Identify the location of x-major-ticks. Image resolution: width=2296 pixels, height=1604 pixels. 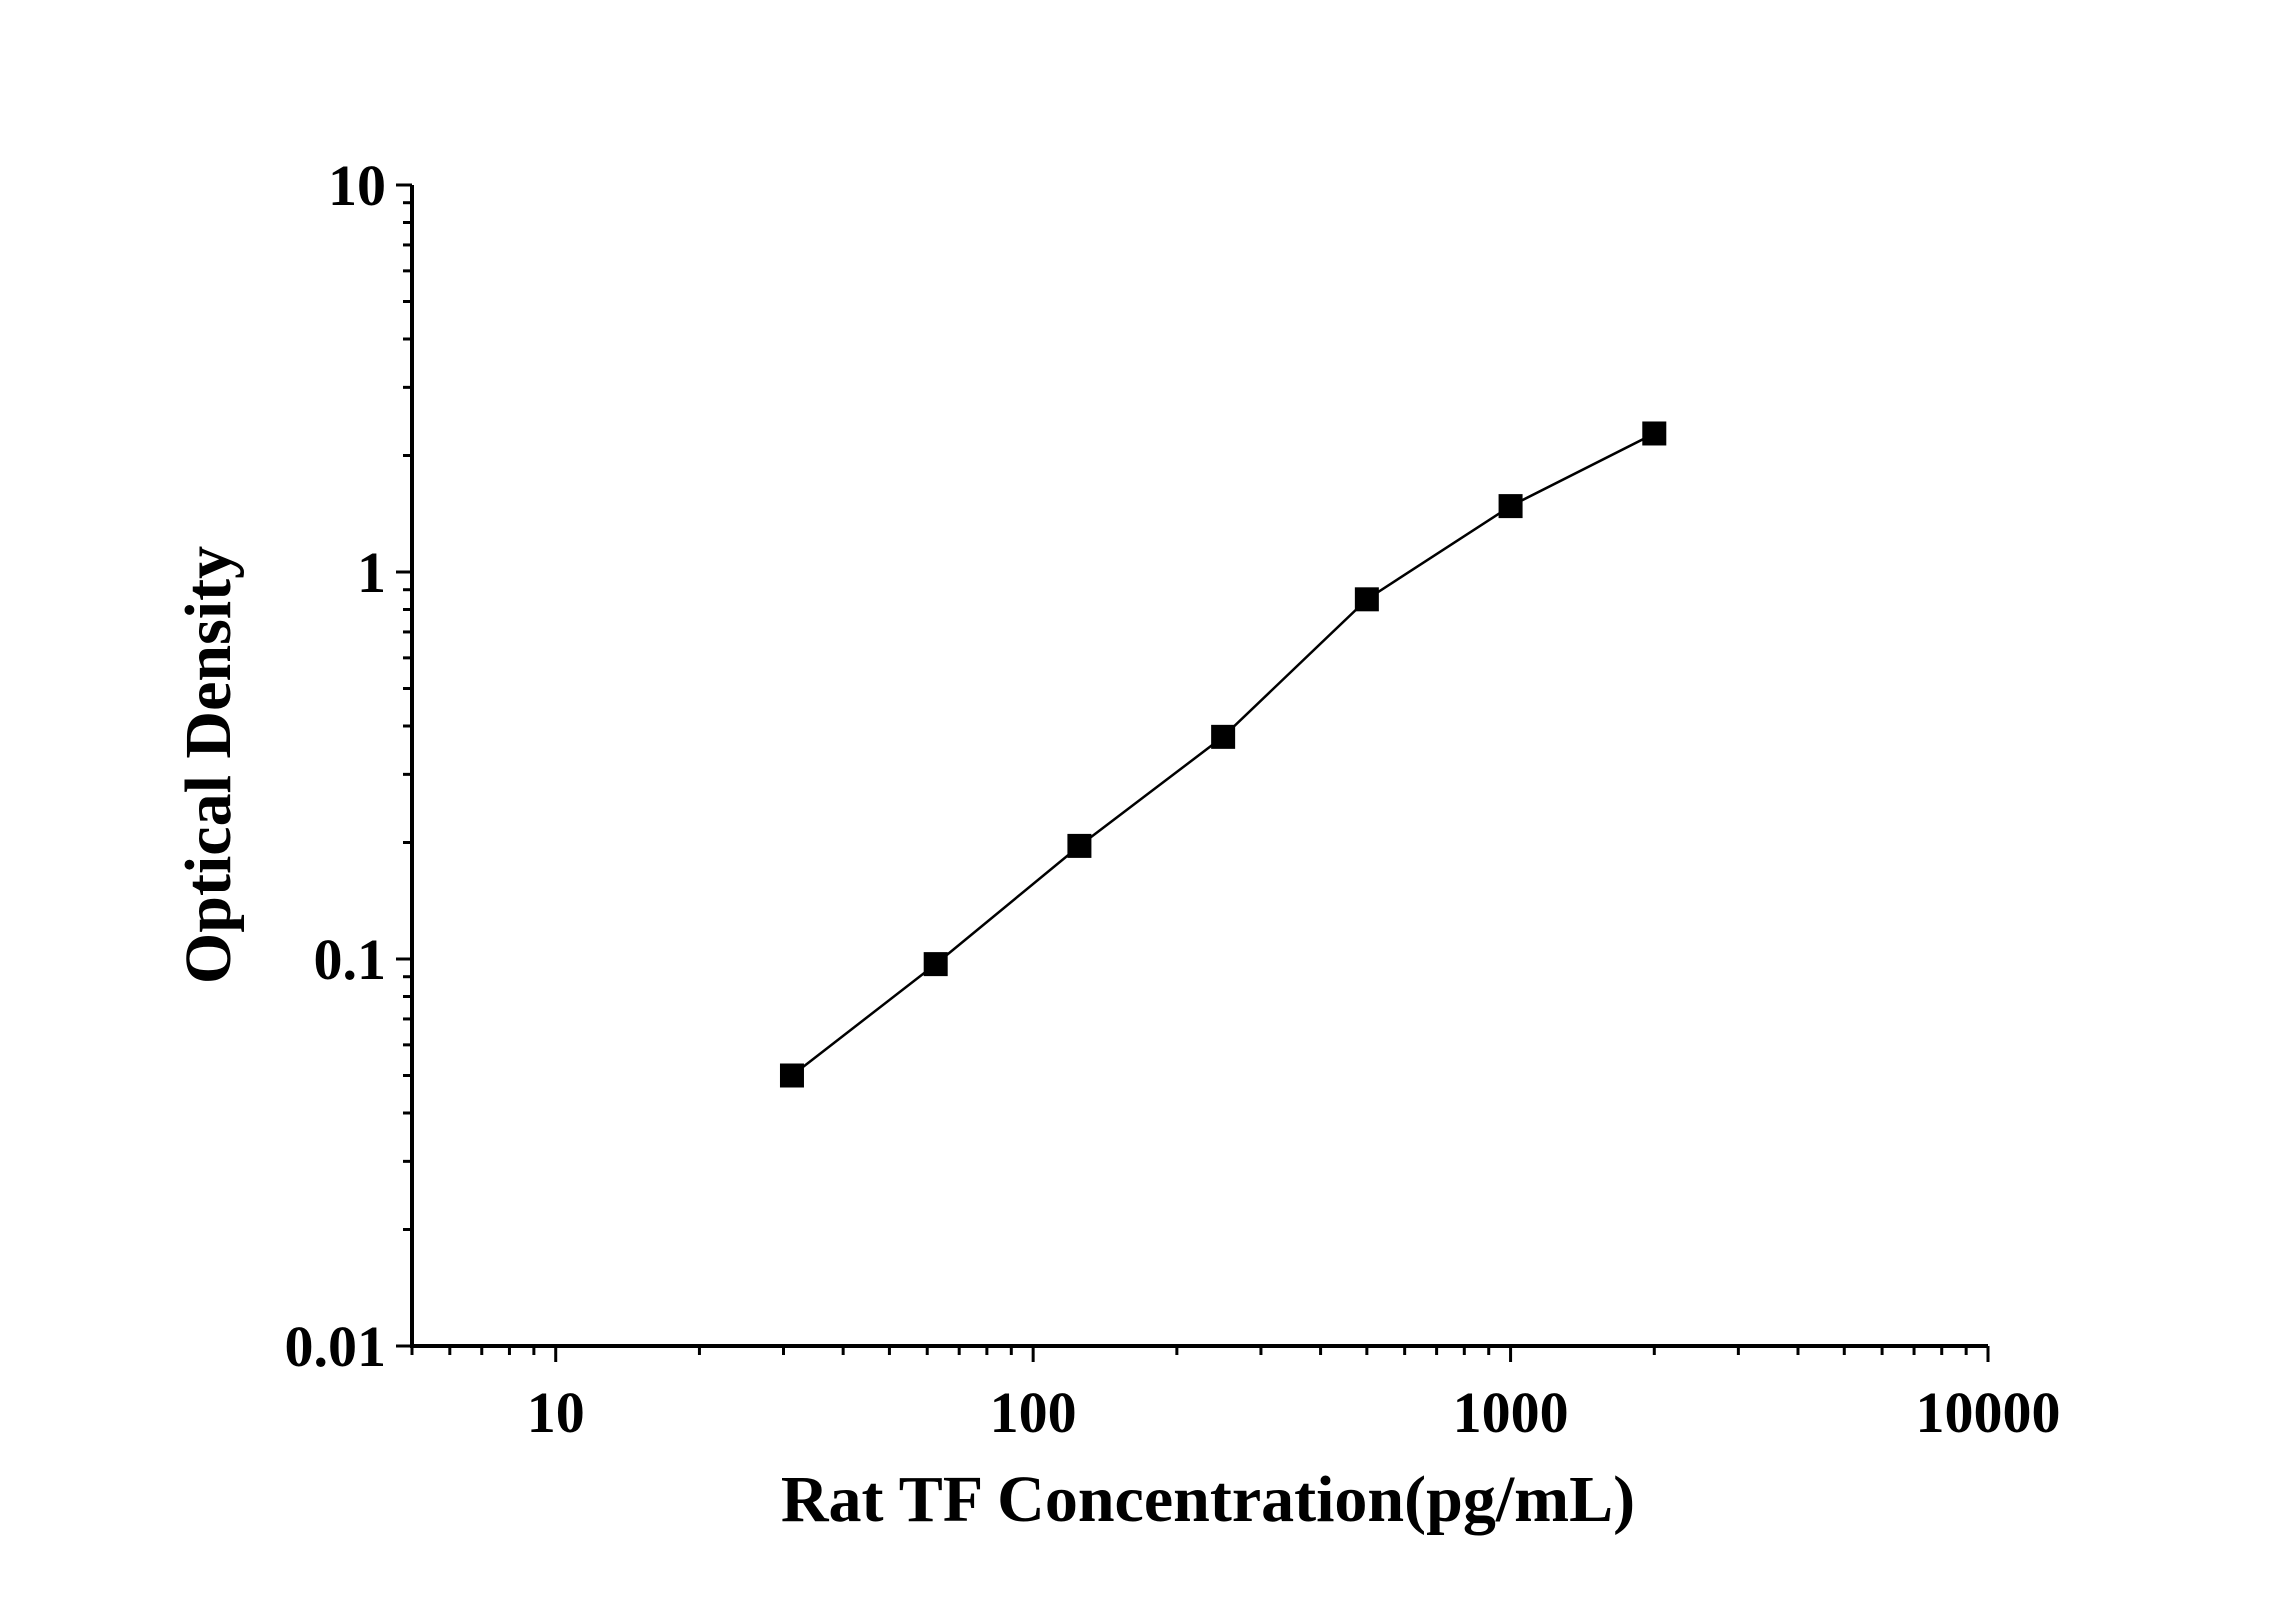
(1272, 1354).